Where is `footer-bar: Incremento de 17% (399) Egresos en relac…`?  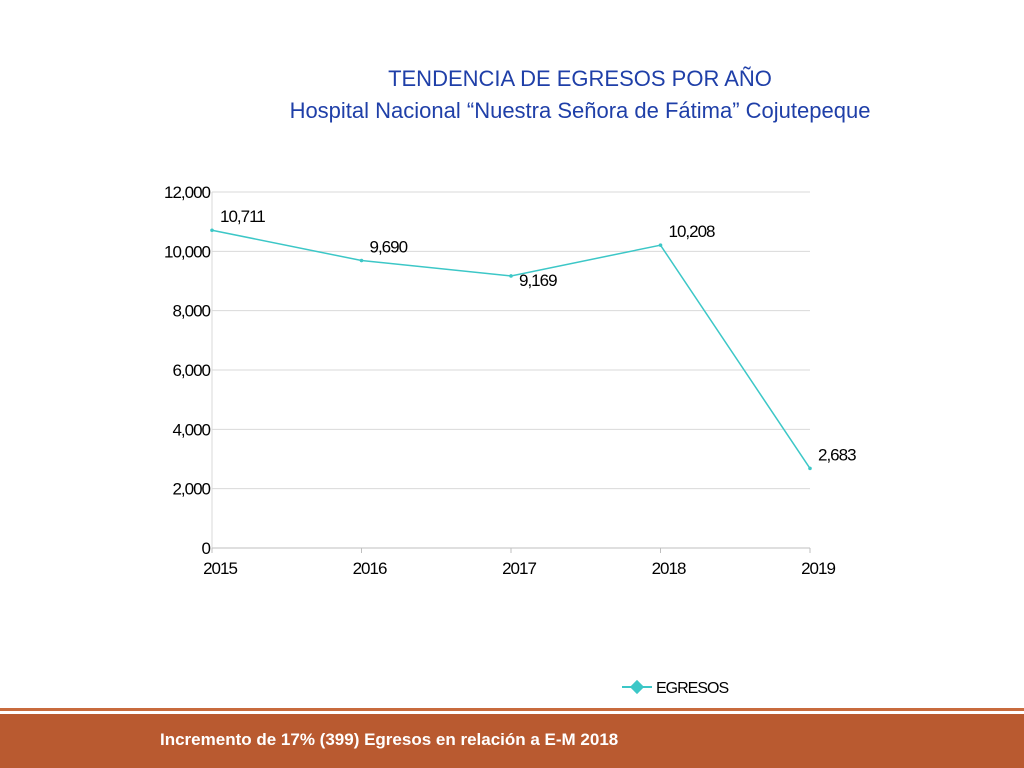
footer-bar: Incremento de 17% (399) Egresos en relac… is located at coordinates (512, 741).